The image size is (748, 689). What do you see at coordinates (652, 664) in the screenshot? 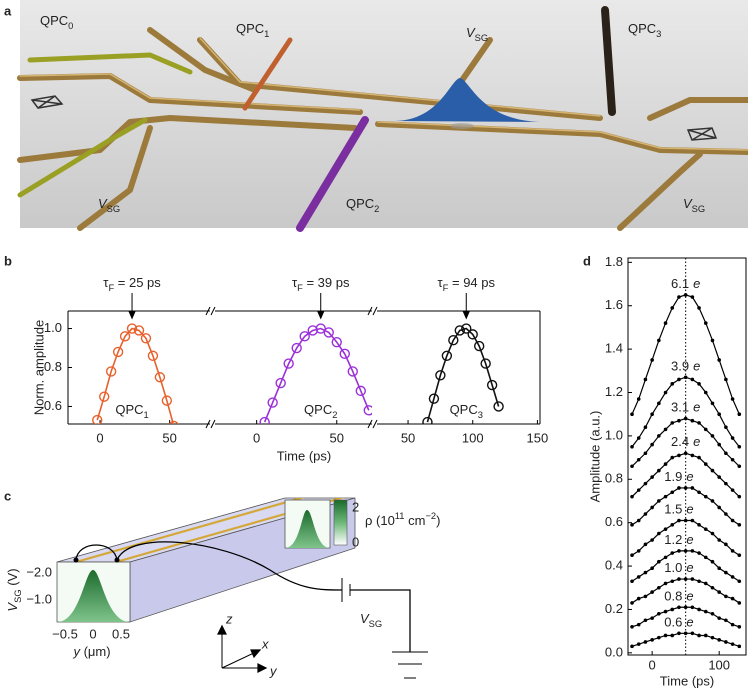
I see `x-tick-label: 0` at bounding box center [652, 664].